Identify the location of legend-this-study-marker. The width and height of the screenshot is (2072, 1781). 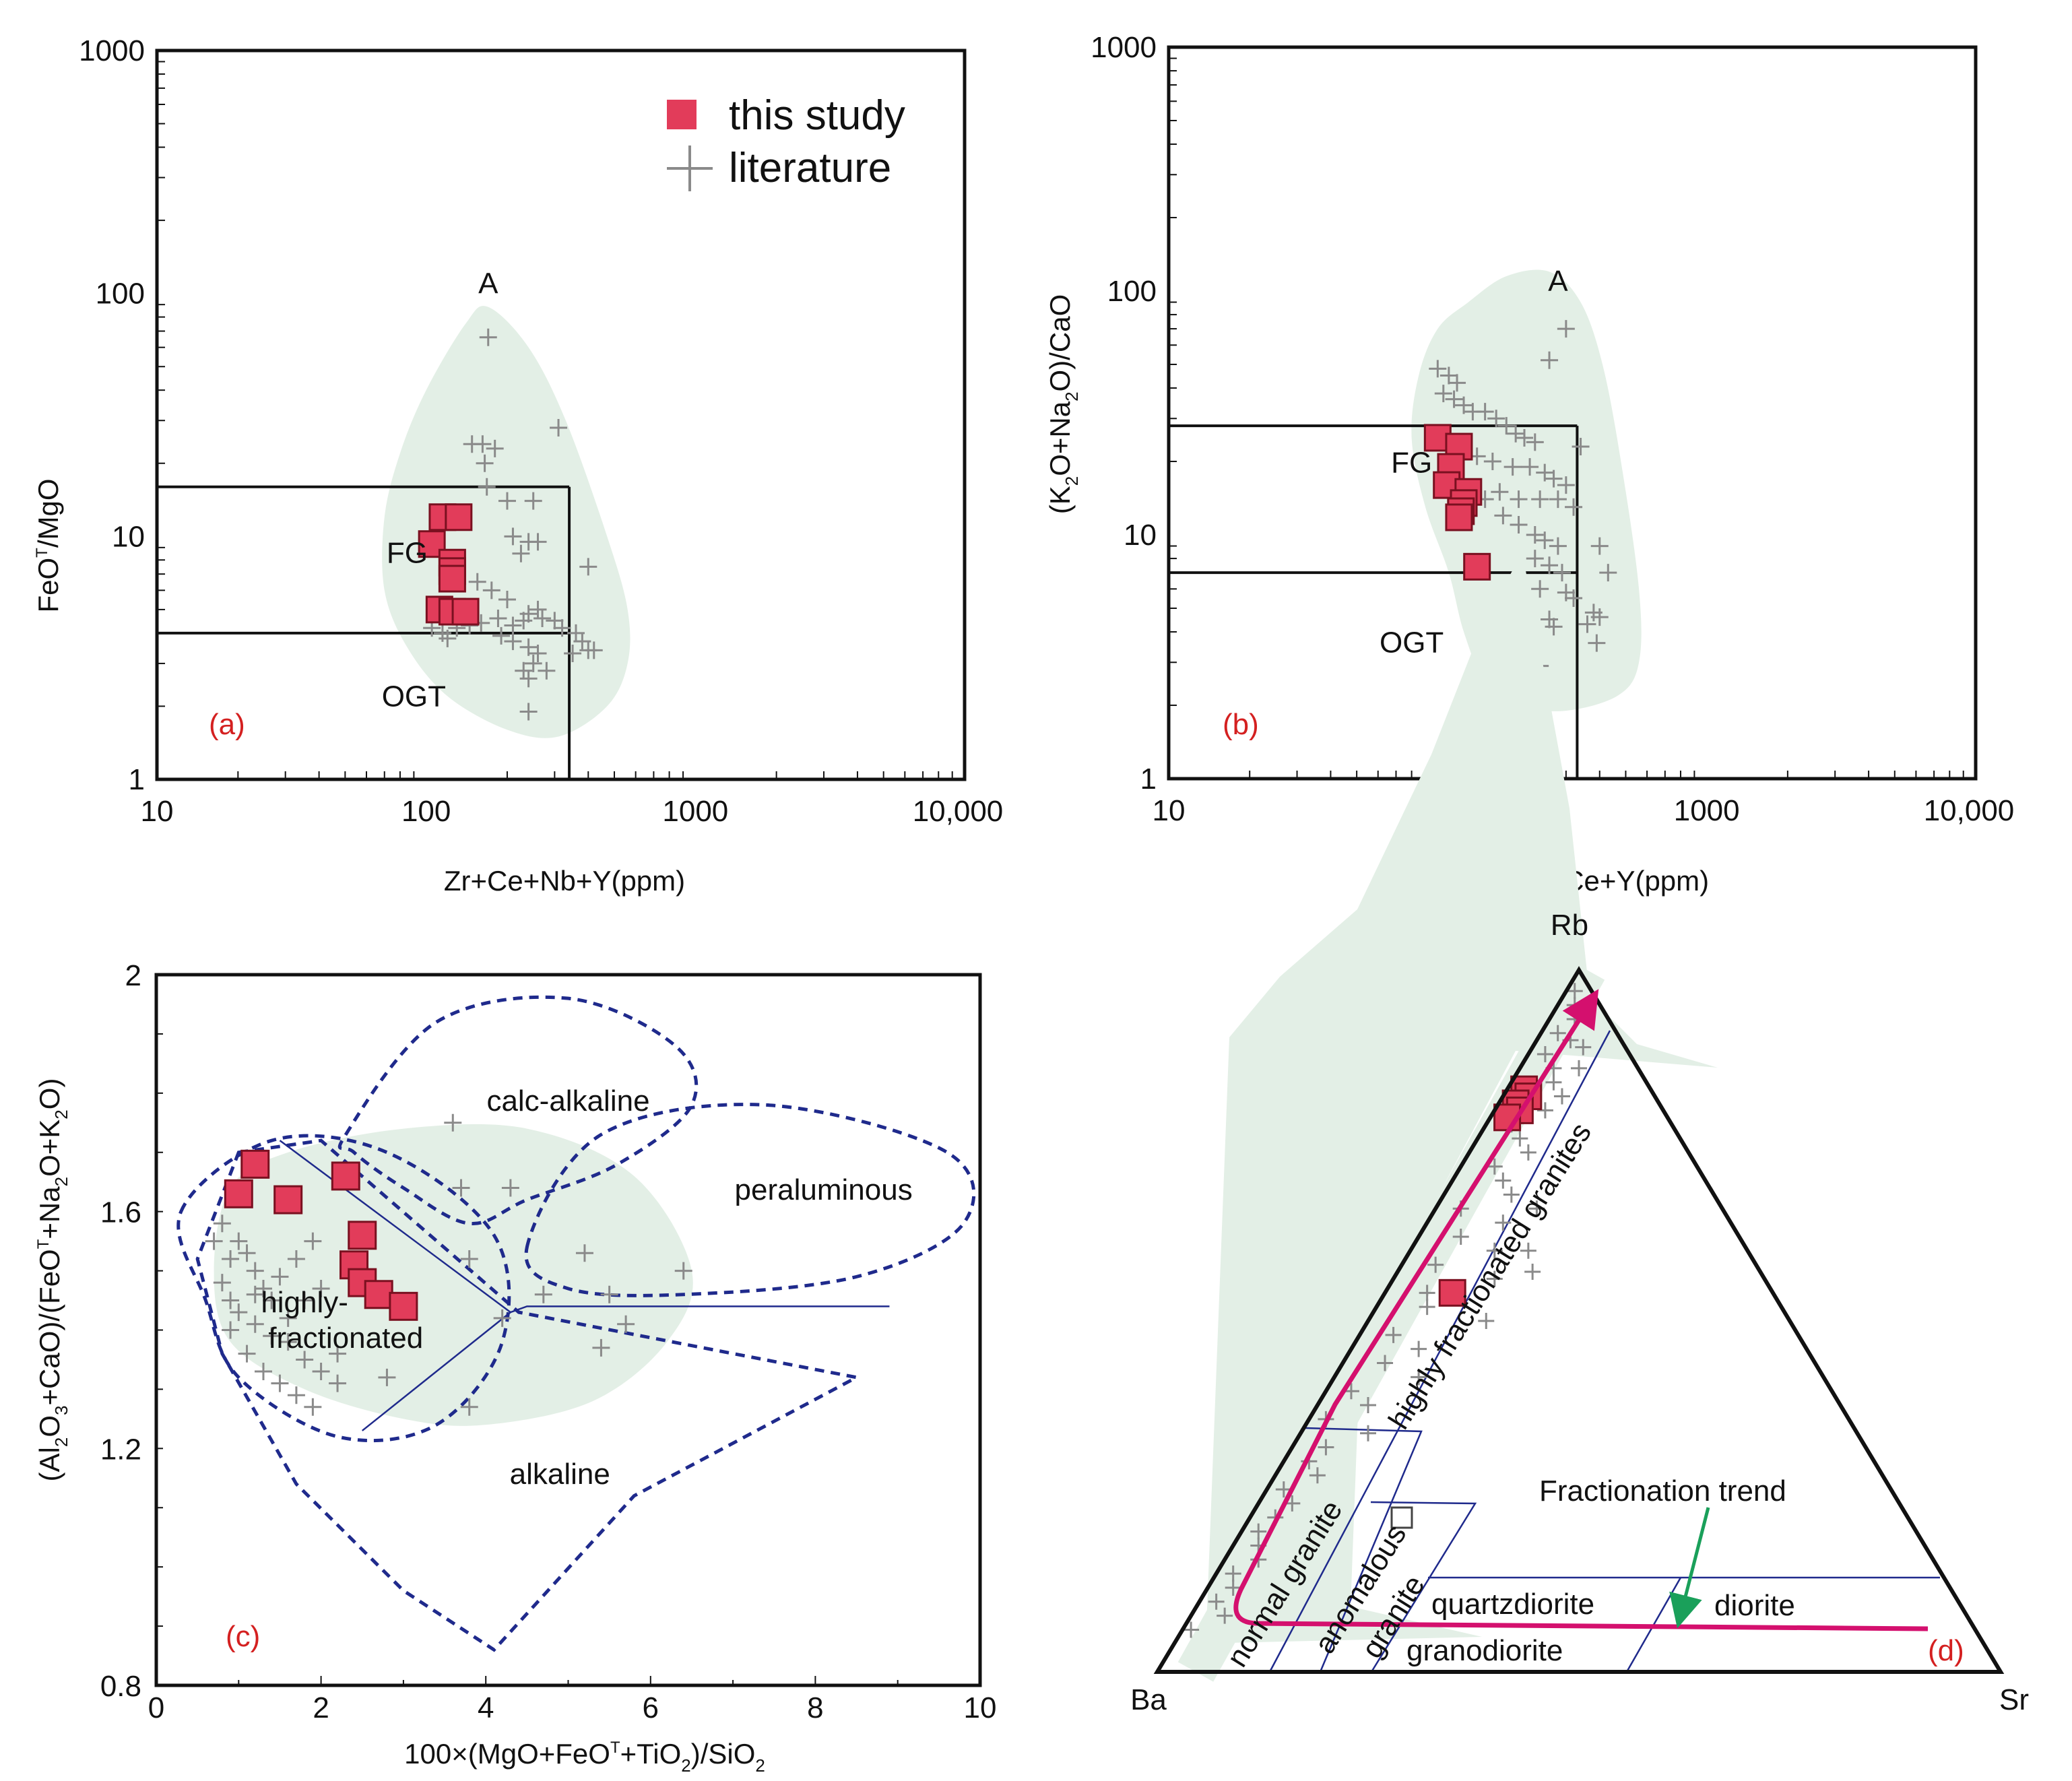
(682, 115).